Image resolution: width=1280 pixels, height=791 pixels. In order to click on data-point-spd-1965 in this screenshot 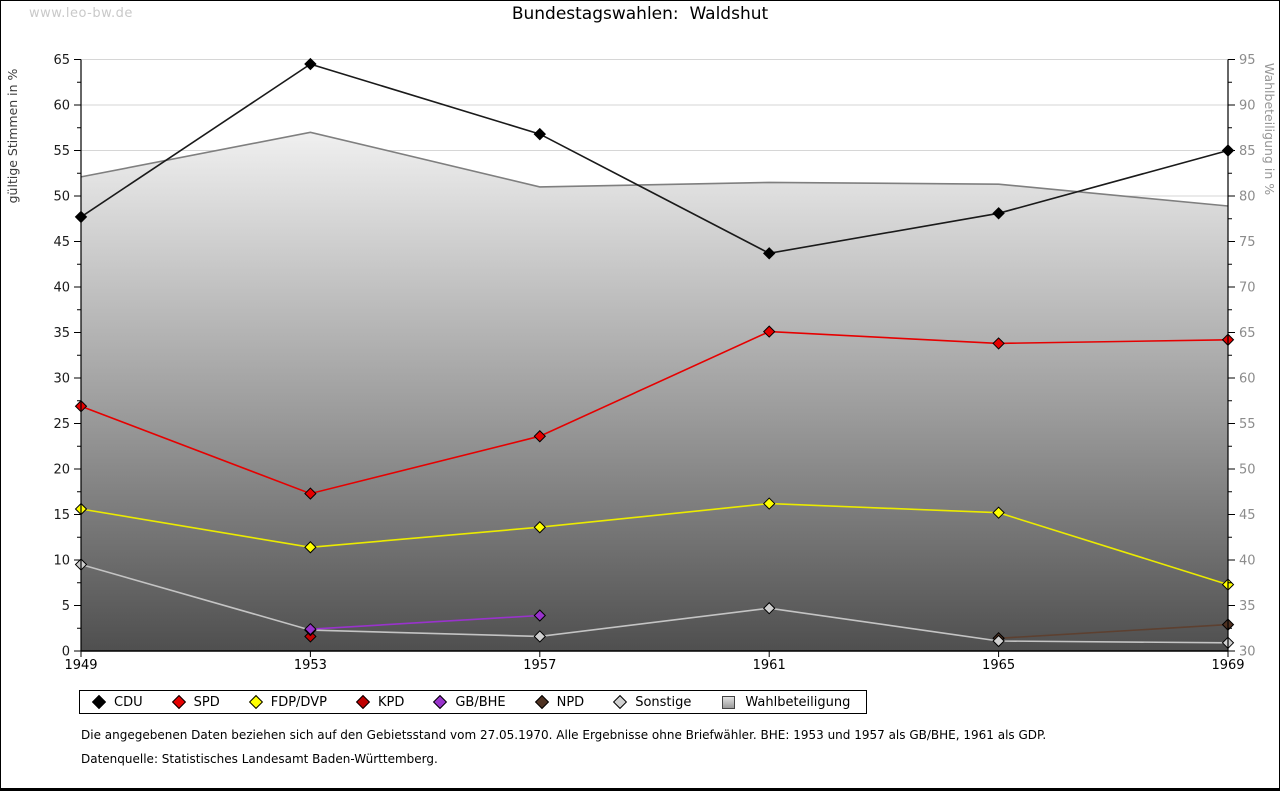, I will do `click(998, 343)`.